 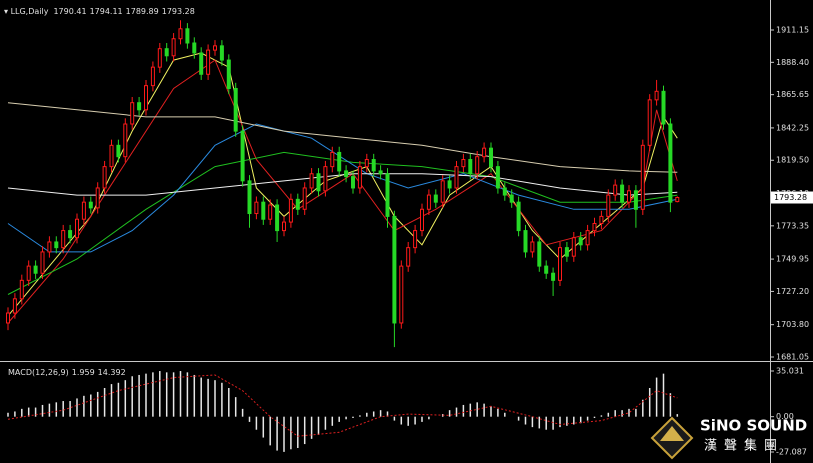 What do you see at coordinates (792, 225) in the screenshot?
I see `y-tick-label: 1773.35` at bounding box center [792, 225].